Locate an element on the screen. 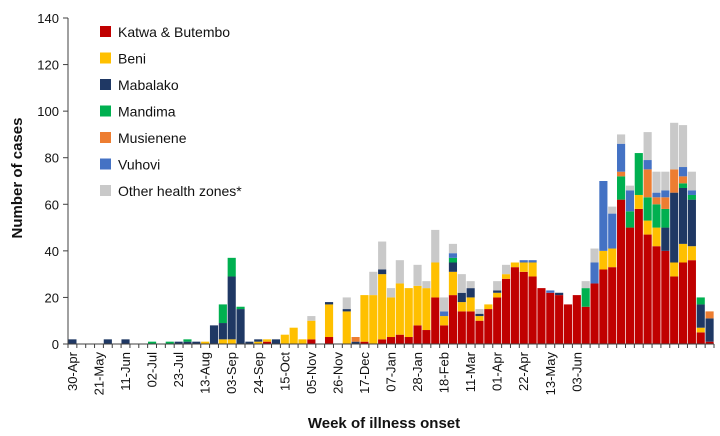  y-tick-label: 60 is located at coordinates (52, 204).